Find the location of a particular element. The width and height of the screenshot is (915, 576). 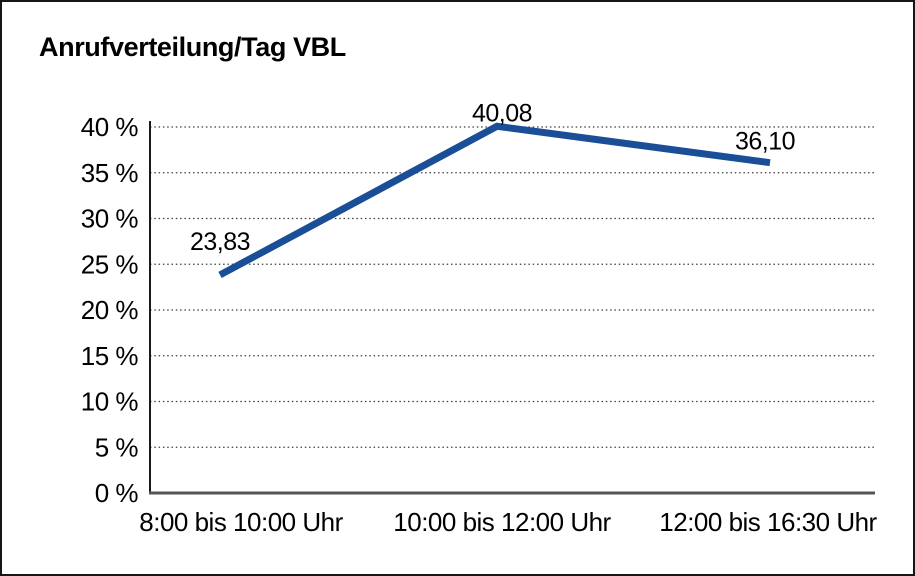

x-tick-label: 8:00 bis 10:00 Uhr is located at coordinates (241, 522).